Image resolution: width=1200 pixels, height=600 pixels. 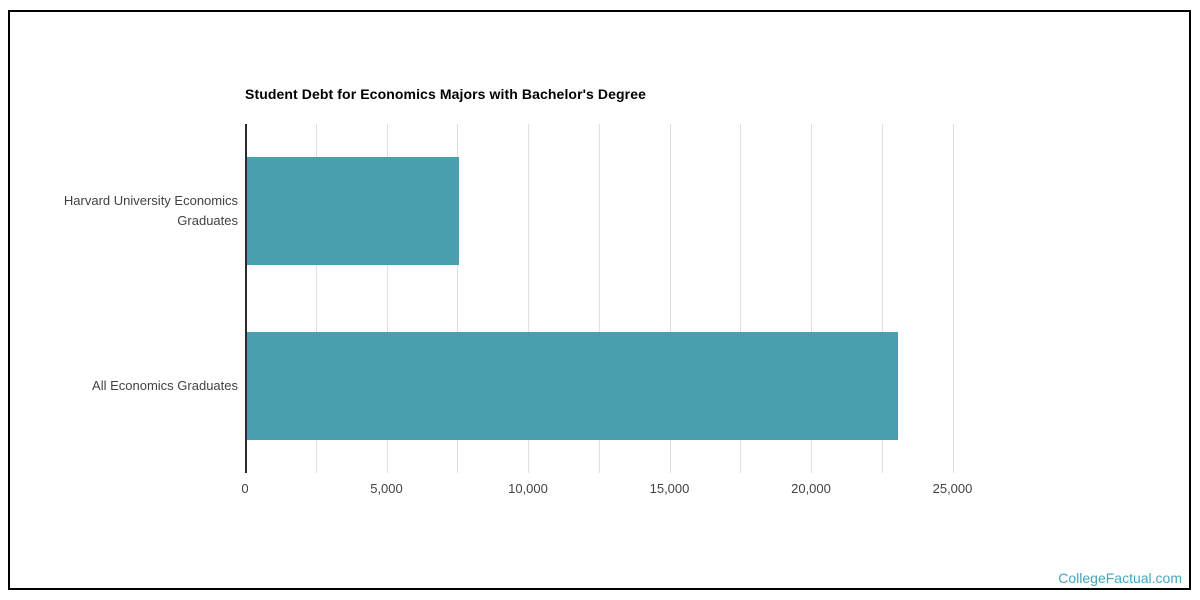 I want to click on x-tick-label-4: 20,000, so click(x=811, y=488).